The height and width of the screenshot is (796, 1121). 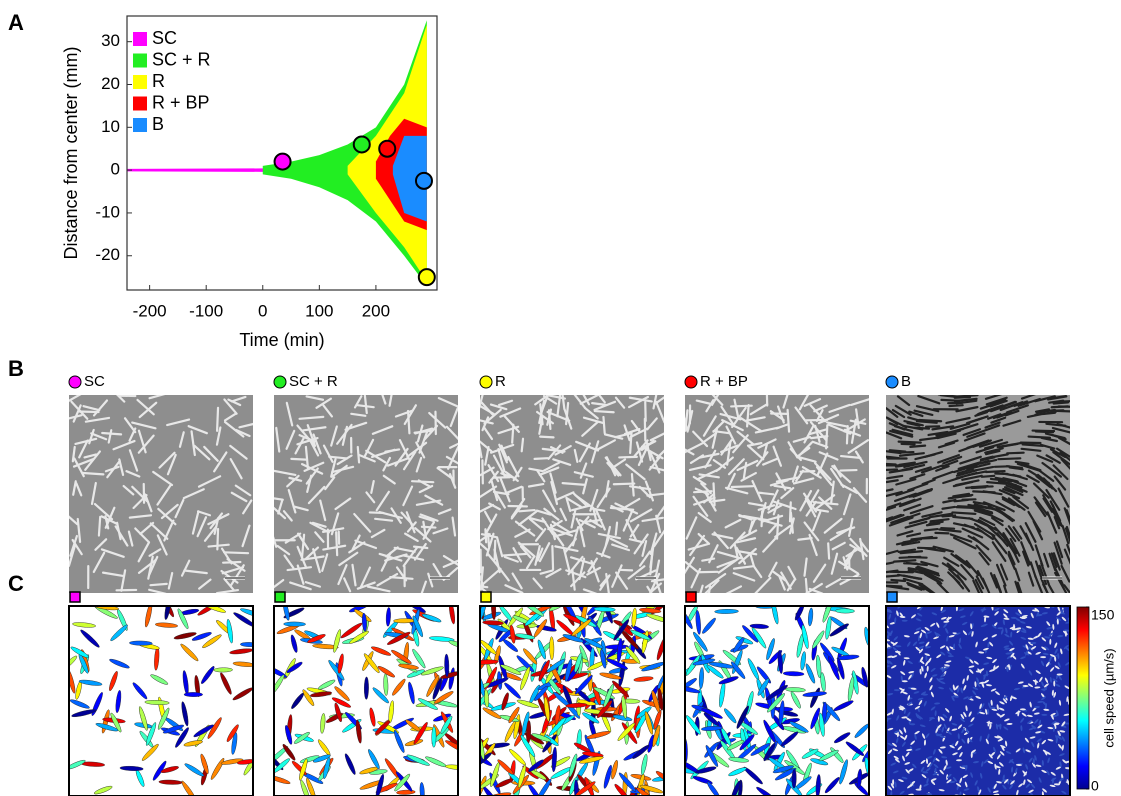 I want to click on y-tick-label: 10, so click(x=110, y=126).